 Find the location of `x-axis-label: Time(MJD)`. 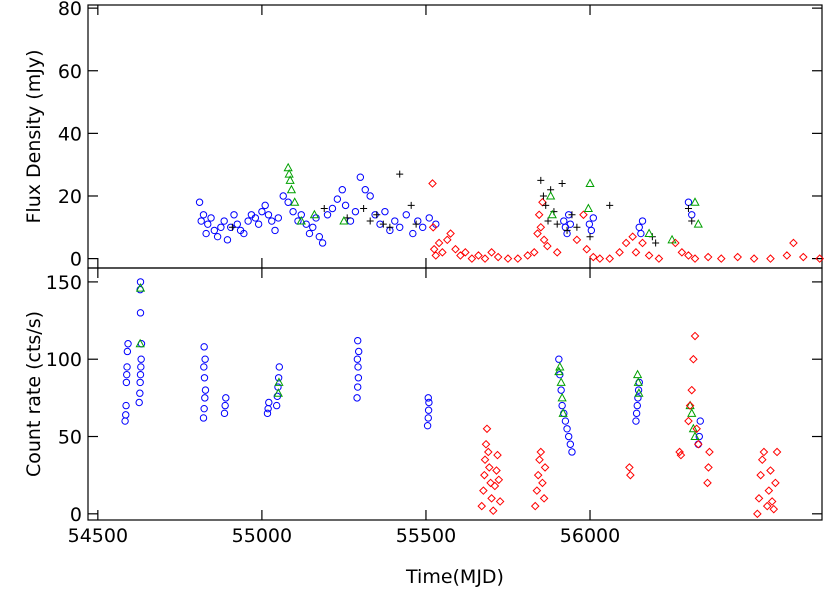

x-axis-label: Time(MJD) is located at coordinates (454, 577).